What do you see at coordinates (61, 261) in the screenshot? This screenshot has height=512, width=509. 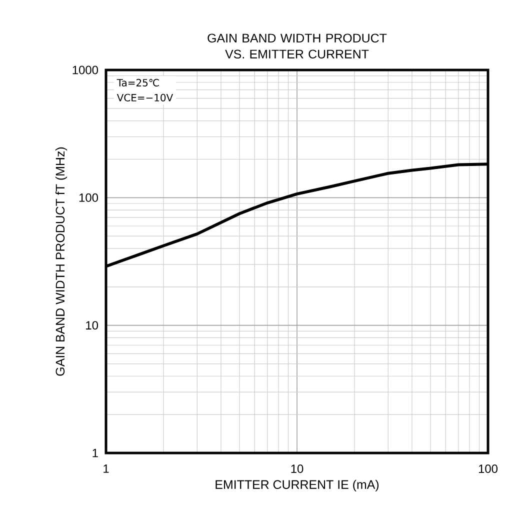 I see `y-axis-title: GAIN BAND WIDTH PRODUCT fT (MHz)` at bounding box center [61, 261].